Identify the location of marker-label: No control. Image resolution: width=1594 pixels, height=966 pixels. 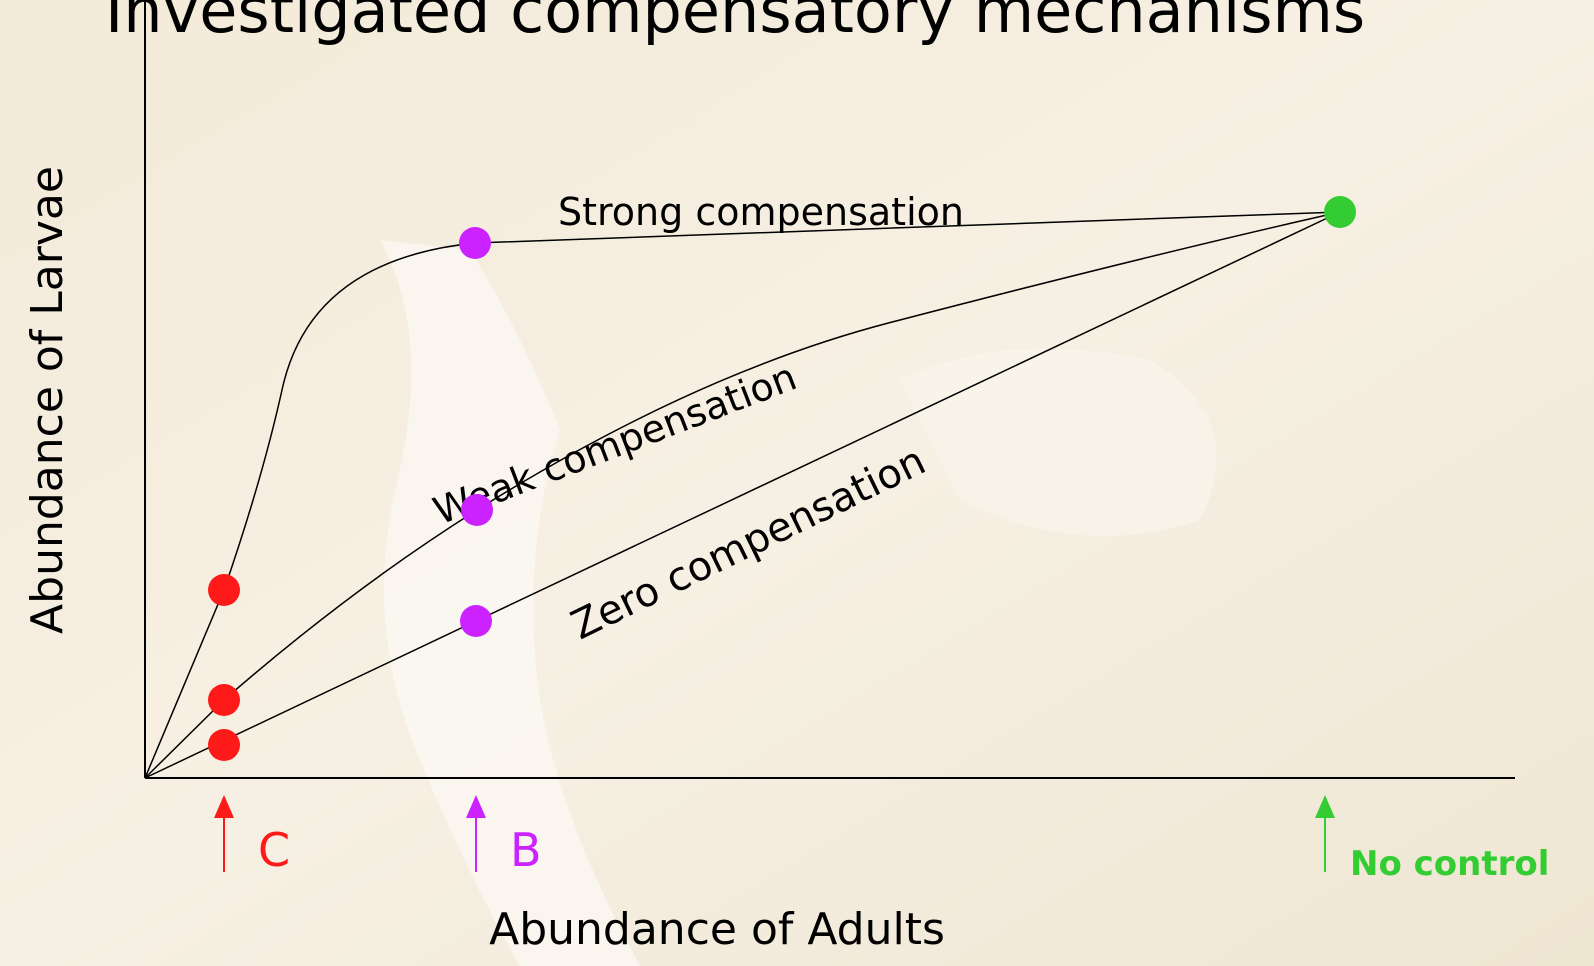
(1449, 864).